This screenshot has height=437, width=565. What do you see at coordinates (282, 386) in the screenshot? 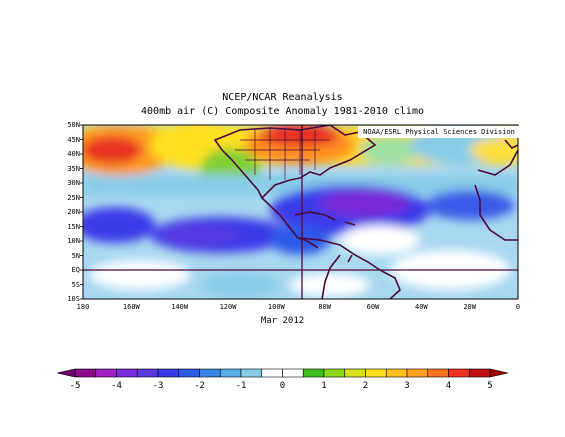
I see `colorbar-label: 0` at bounding box center [282, 386].